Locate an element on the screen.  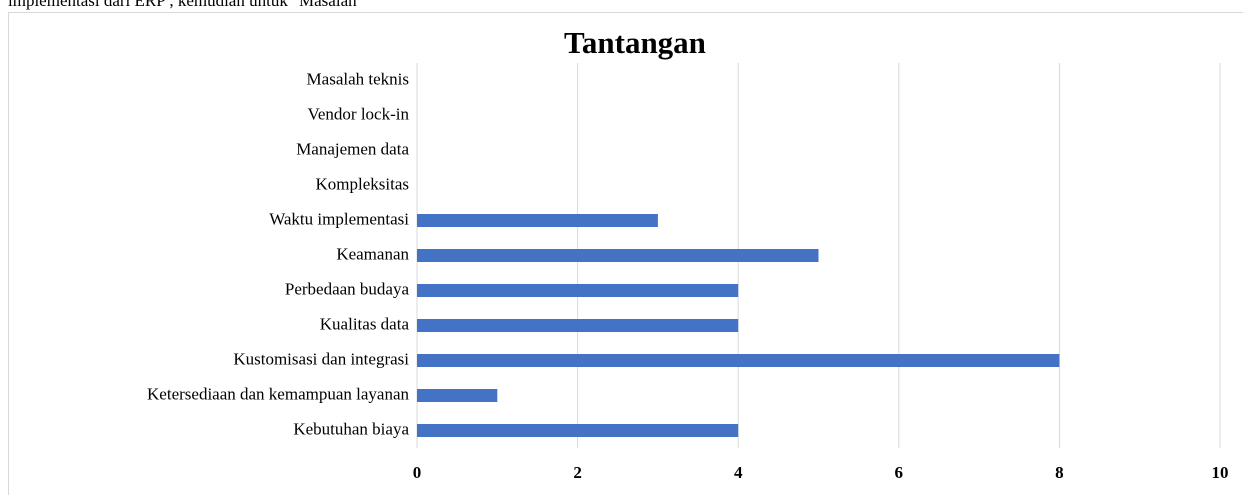
y-tick-label: Kebutuhan biaya is located at coordinates (351, 428).